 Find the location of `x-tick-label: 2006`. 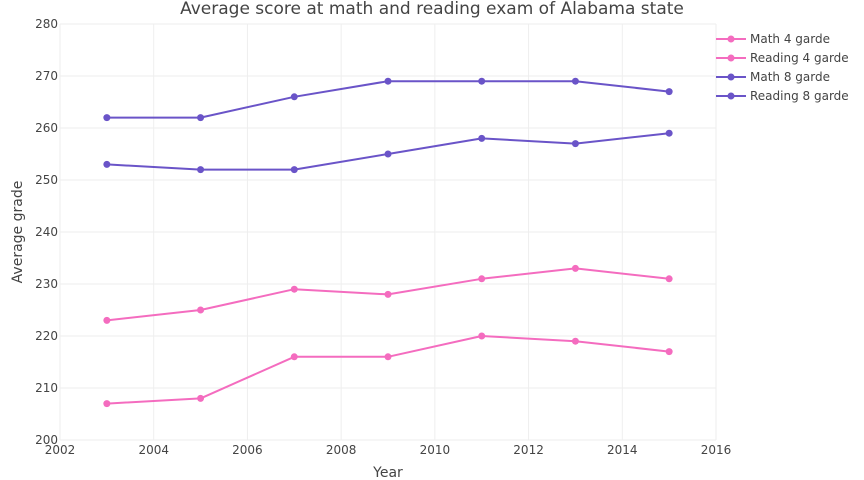

x-tick-label: 2006 is located at coordinates (247, 450).